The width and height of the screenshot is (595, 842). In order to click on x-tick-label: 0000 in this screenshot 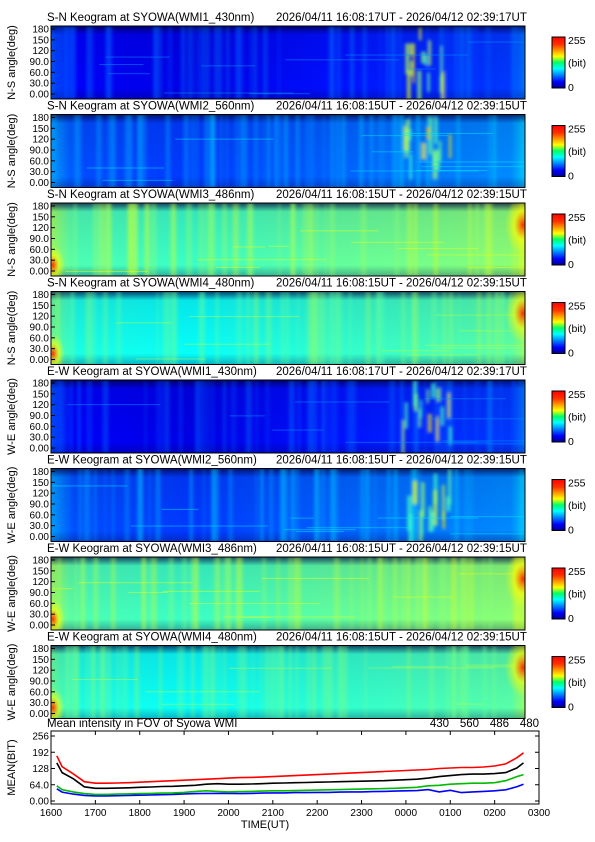, I will do `click(406, 813)`.